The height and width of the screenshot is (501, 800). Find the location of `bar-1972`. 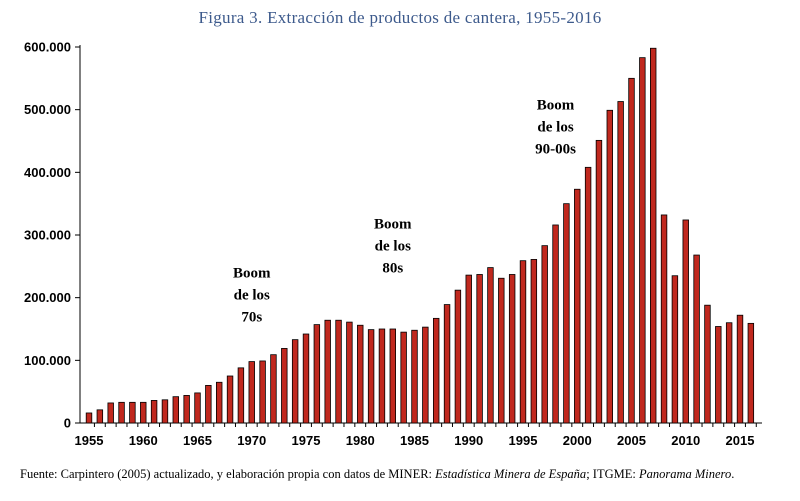

bar-1972 is located at coordinates (273, 389).